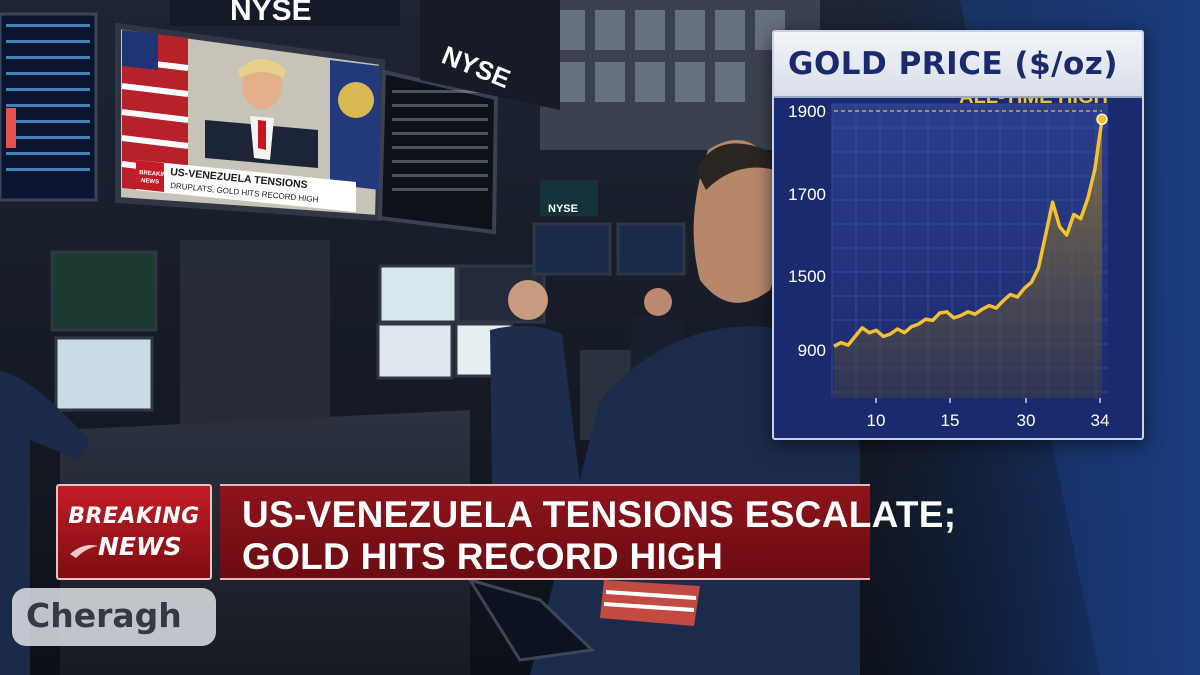  I want to click on breaking-label: BREAKING, so click(134, 516).